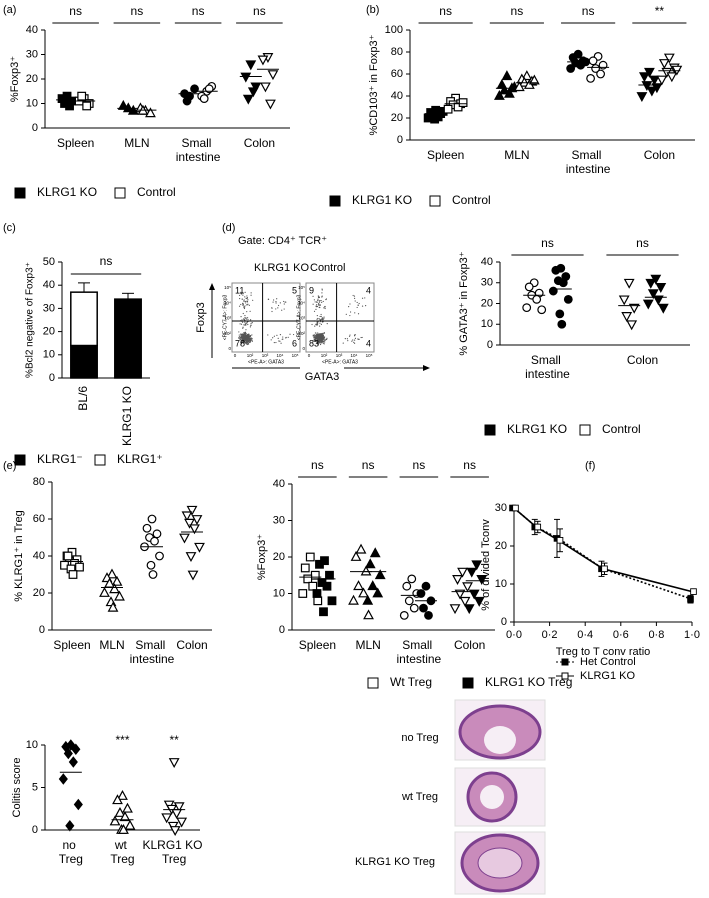  Describe the element at coordinates (201, 317) in the screenshot. I see `axis-label: Foxp3` at that location.